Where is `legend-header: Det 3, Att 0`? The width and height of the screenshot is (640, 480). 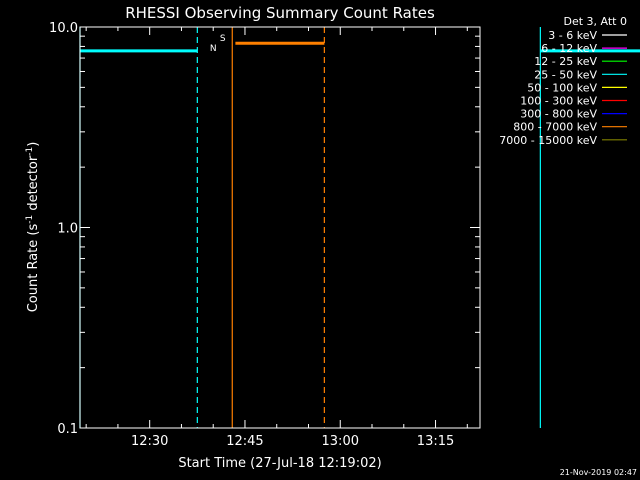
legend-header: Det 3, Att 0 is located at coordinates (596, 21).